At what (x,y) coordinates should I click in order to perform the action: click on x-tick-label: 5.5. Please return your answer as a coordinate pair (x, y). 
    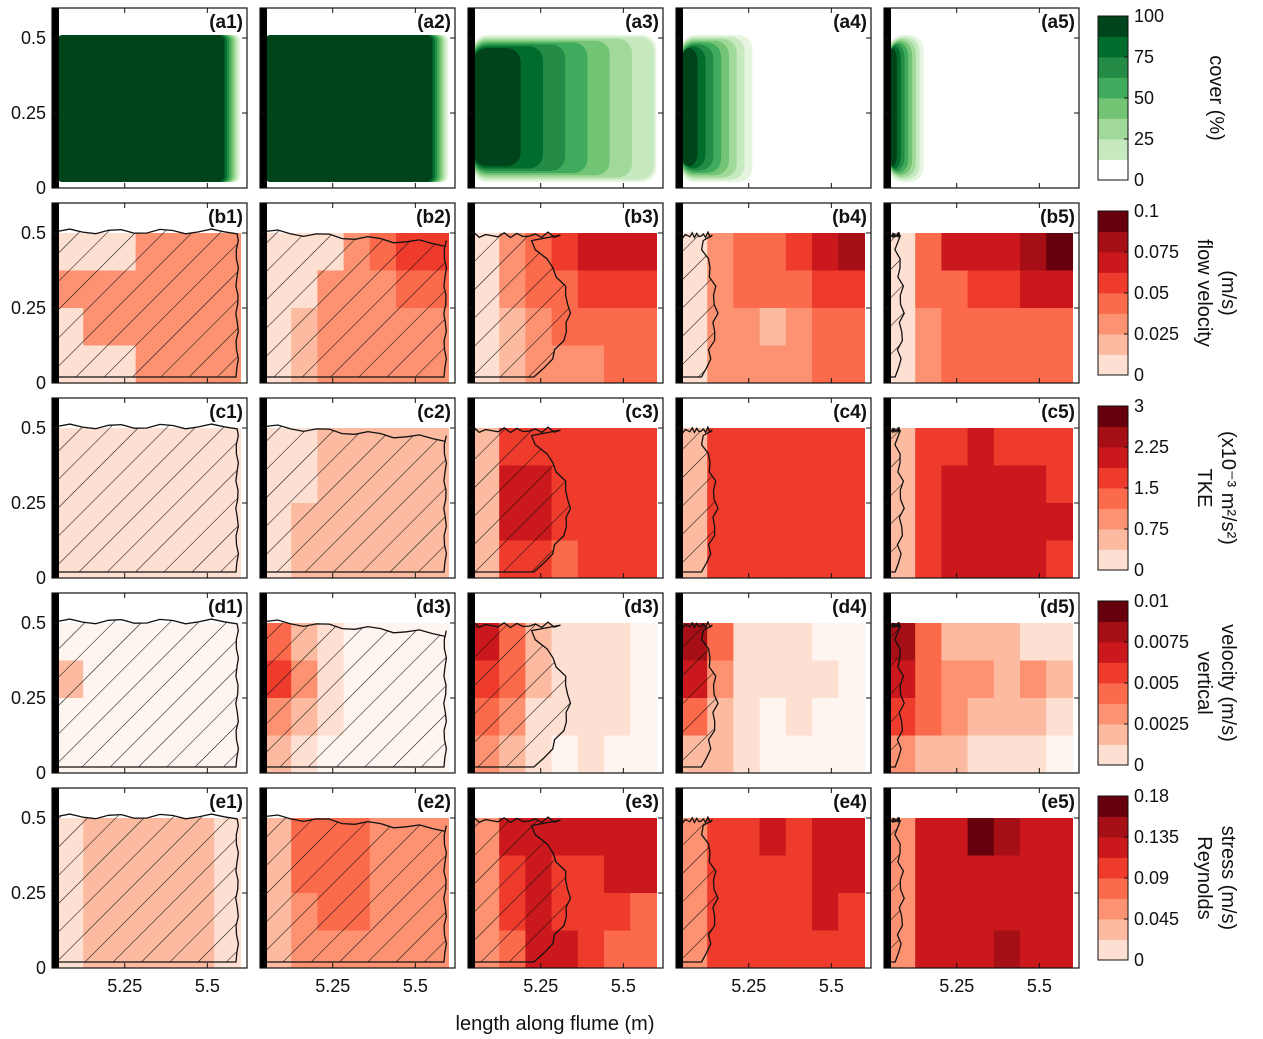
    Looking at the image, I should click on (415, 986).